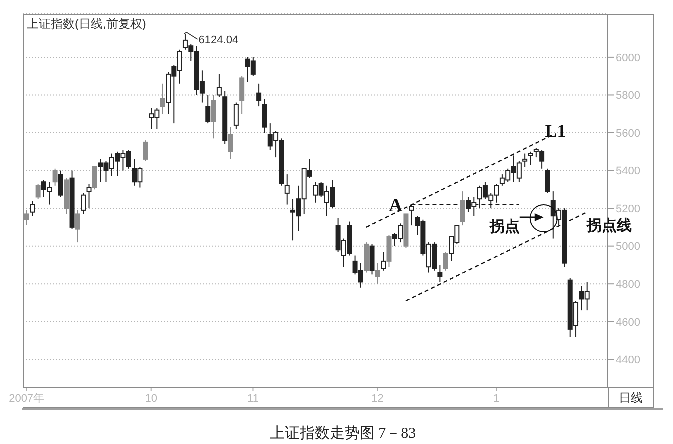  Describe the element at coordinates (628, 360) in the screenshot. I see `y-tick-label: 4400` at that location.